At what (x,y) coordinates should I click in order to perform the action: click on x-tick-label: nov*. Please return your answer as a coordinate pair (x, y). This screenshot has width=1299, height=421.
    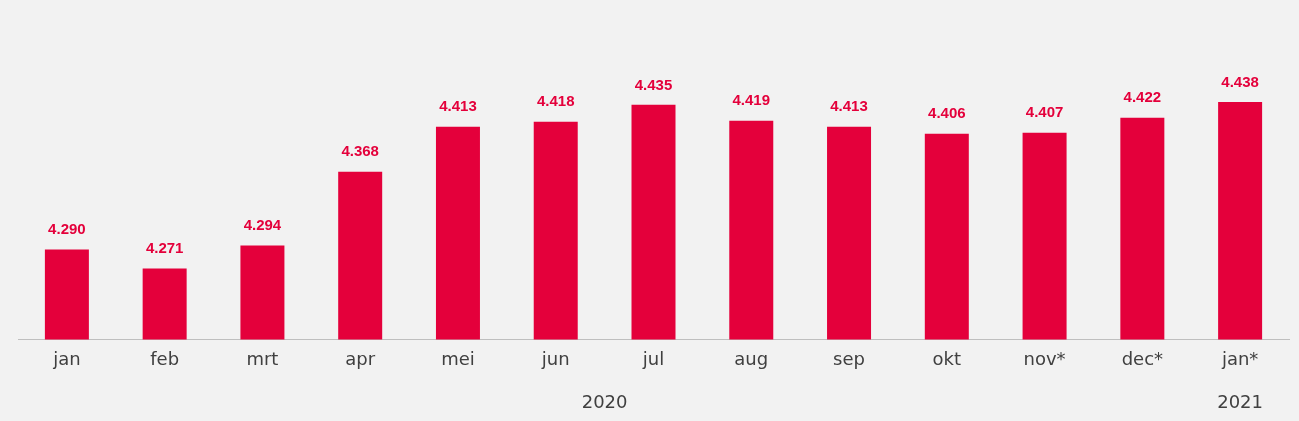
    Looking at the image, I should click on (1044, 358).